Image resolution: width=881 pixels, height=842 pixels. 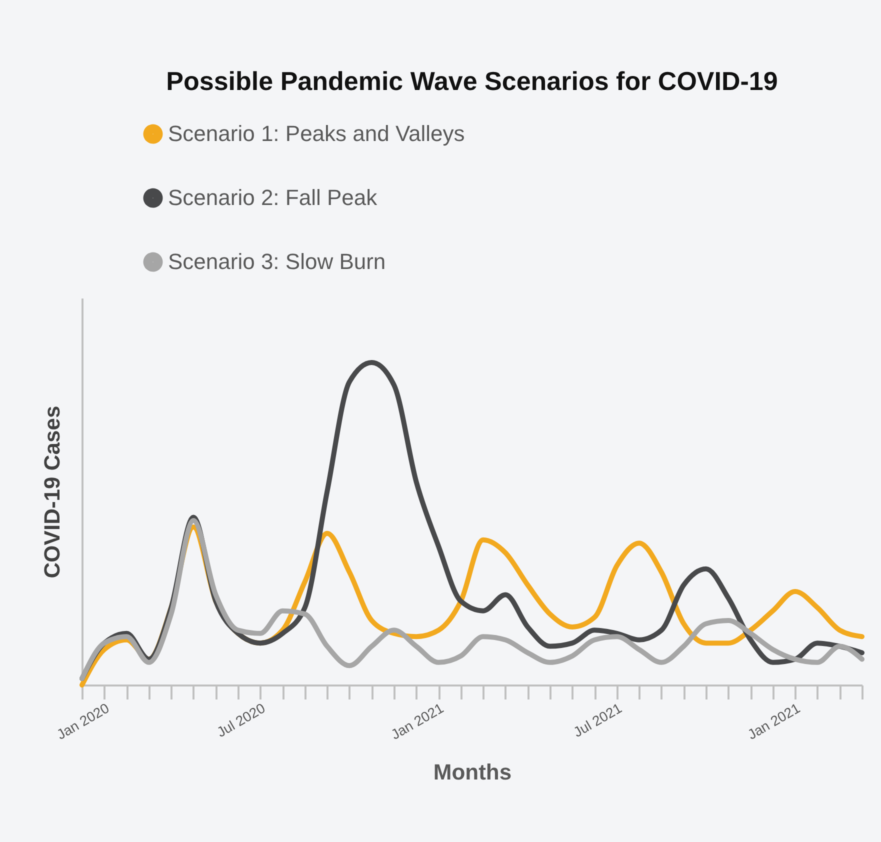 What do you see at coordinates (316, 133) in the screenshot?
I see `legend-label: Scenario 1: Peaks and Valleys` at bounding box center [316, 133].